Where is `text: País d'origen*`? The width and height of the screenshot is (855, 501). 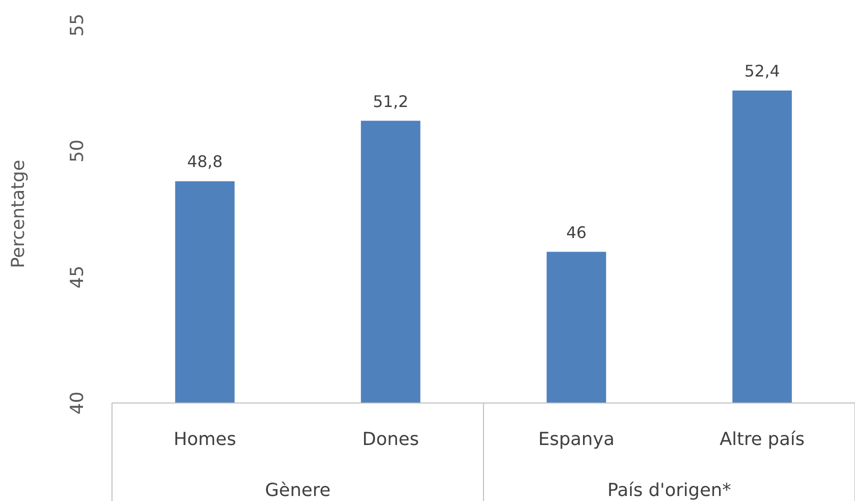 text: País d'origen* is located at coordinates (669, 490).